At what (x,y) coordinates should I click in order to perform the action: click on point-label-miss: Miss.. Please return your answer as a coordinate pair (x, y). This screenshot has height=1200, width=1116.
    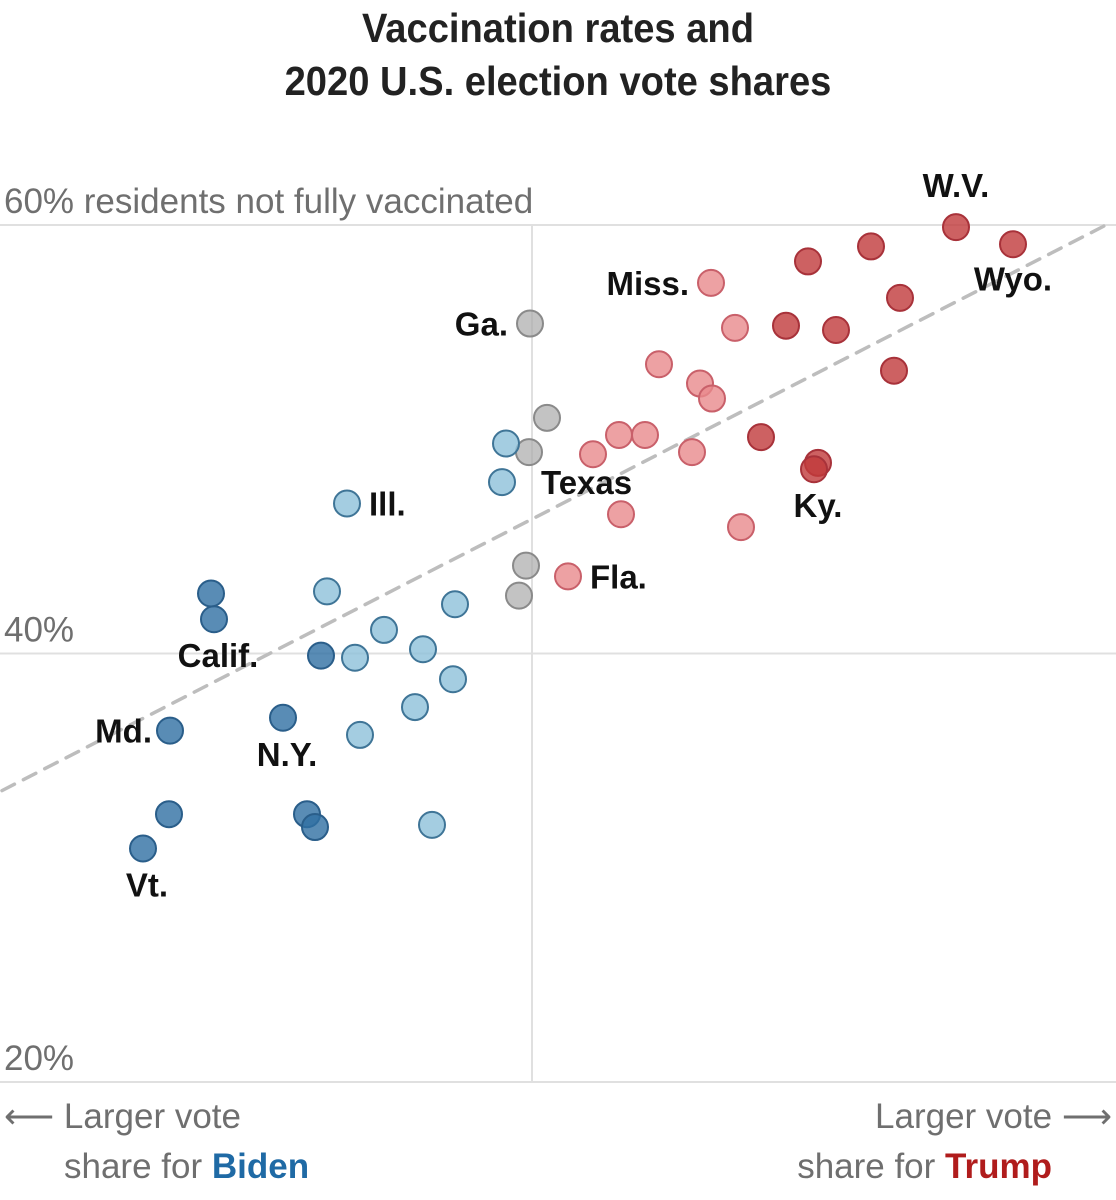
    Looking at the image, I should click on (647, 283).